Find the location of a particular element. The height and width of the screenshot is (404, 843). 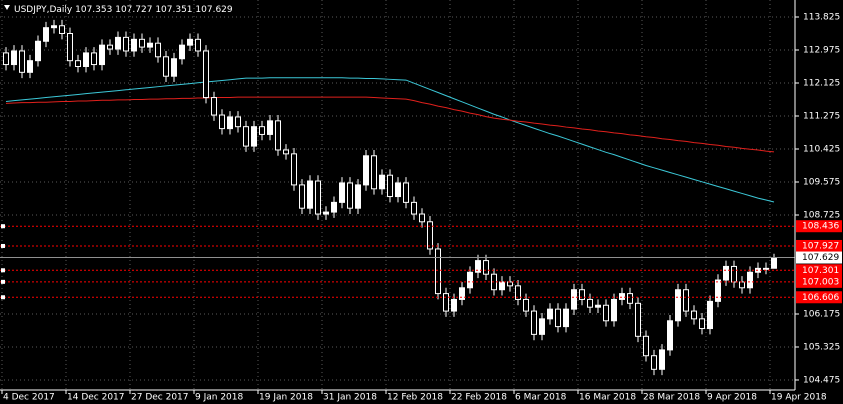

y-tick-label: 106.175 is located at coordinates (821, 314).